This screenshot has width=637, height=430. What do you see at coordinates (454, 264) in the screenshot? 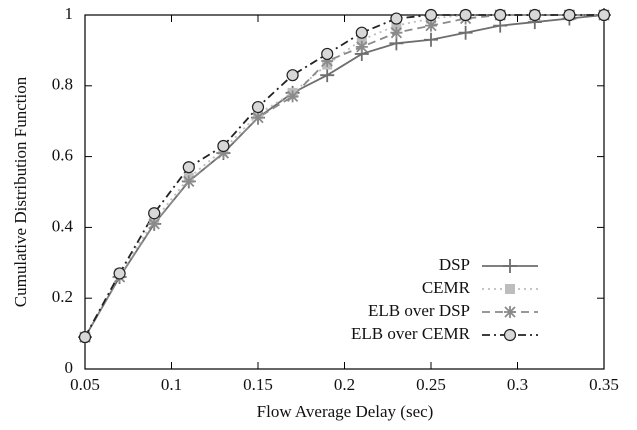
I see `legend-label: DSP` at bounding box center [454, 264].